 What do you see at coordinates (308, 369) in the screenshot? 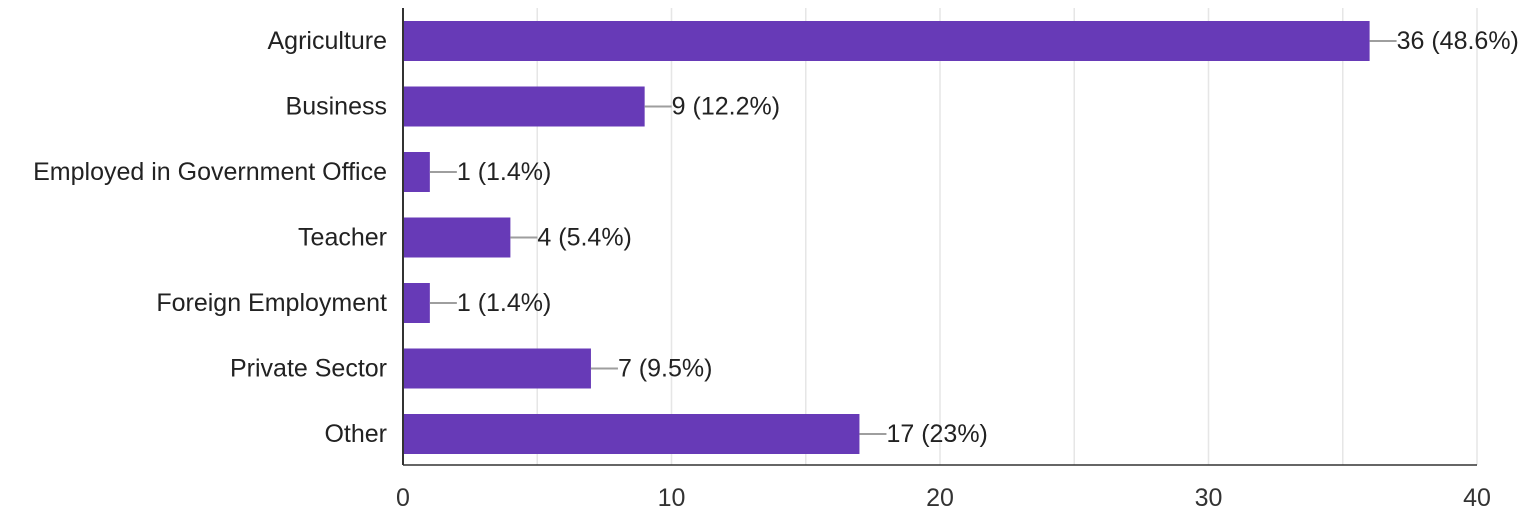
I see `category-label: Private Sector` at bounding box center [308, 369].